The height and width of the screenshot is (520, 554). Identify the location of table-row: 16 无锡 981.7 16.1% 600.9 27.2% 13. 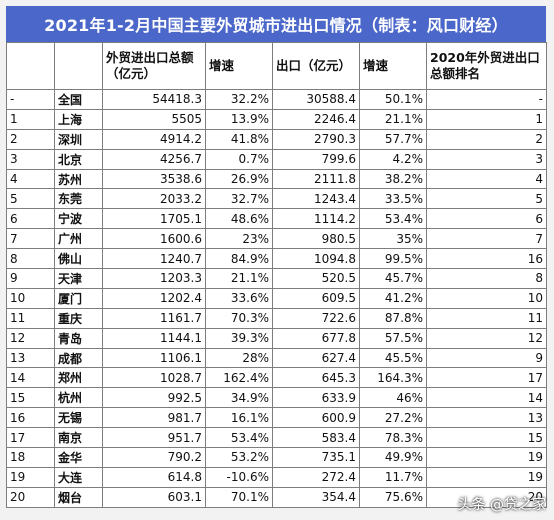
(276, 418).